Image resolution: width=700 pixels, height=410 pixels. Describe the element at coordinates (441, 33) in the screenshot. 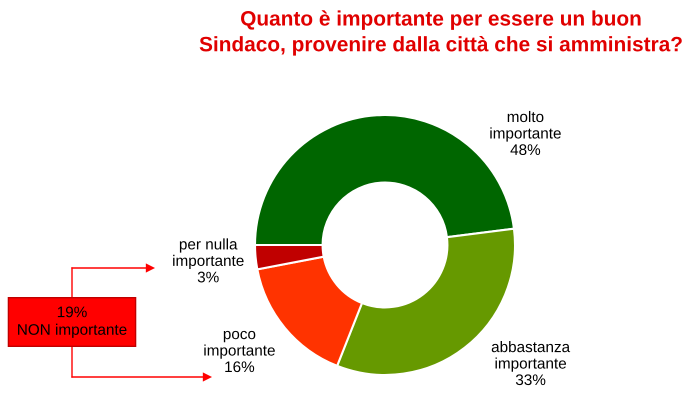

I see `chart-title: Quanto è importante per essere un buon Sindaco, provenire dalla città che si amministra?` at that location.